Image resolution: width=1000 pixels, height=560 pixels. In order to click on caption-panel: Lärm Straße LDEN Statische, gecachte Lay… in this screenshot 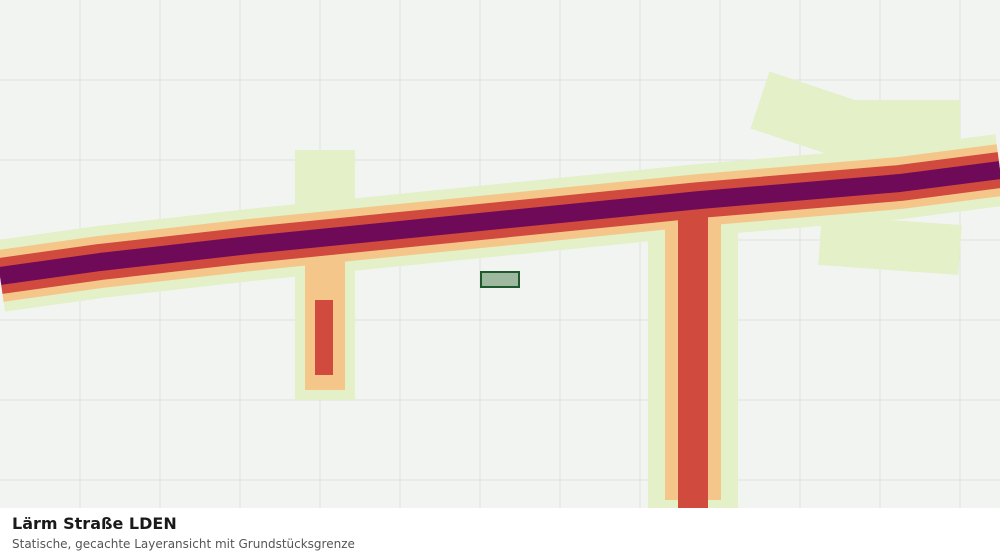, I will do `click(500, 534)`.